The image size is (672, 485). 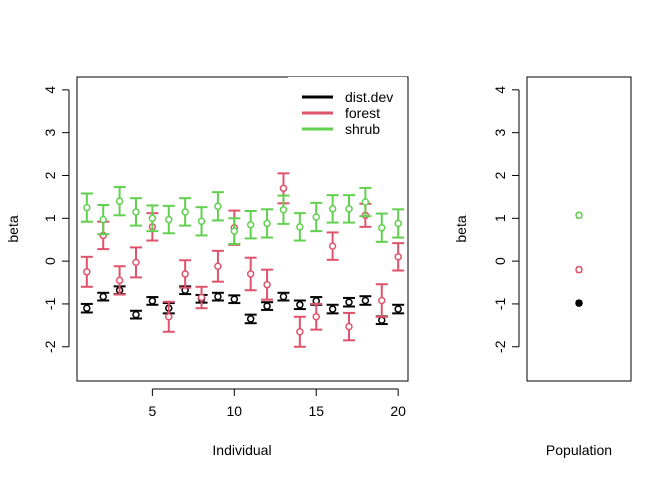 What do you see at coordinates (500, 261) in the screenshot?
I see `population-y-tick-label: 0` at bounding box center [500, 261].